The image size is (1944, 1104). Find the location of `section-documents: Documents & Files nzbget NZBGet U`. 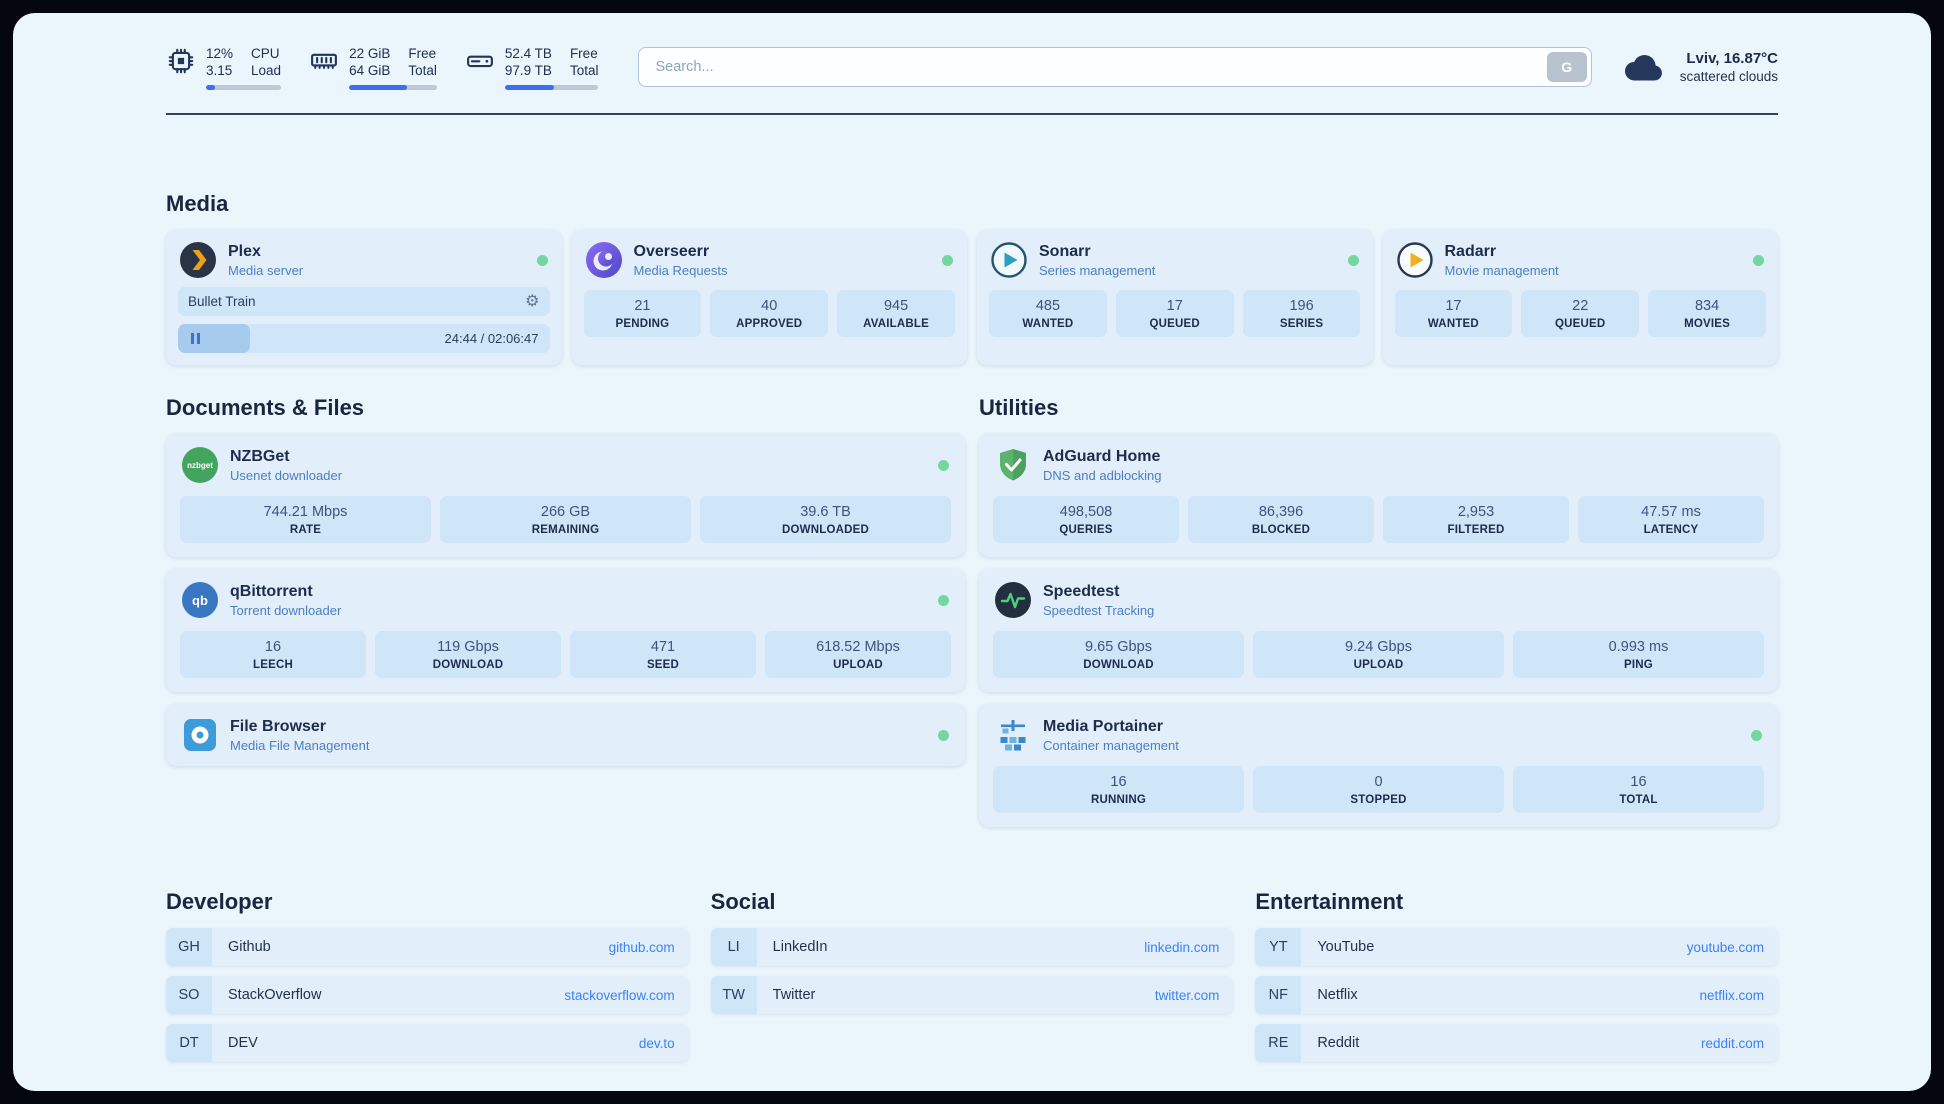

section-documents: Documents & Files nzbget NZBGet U is located at coordinates (565, 580).